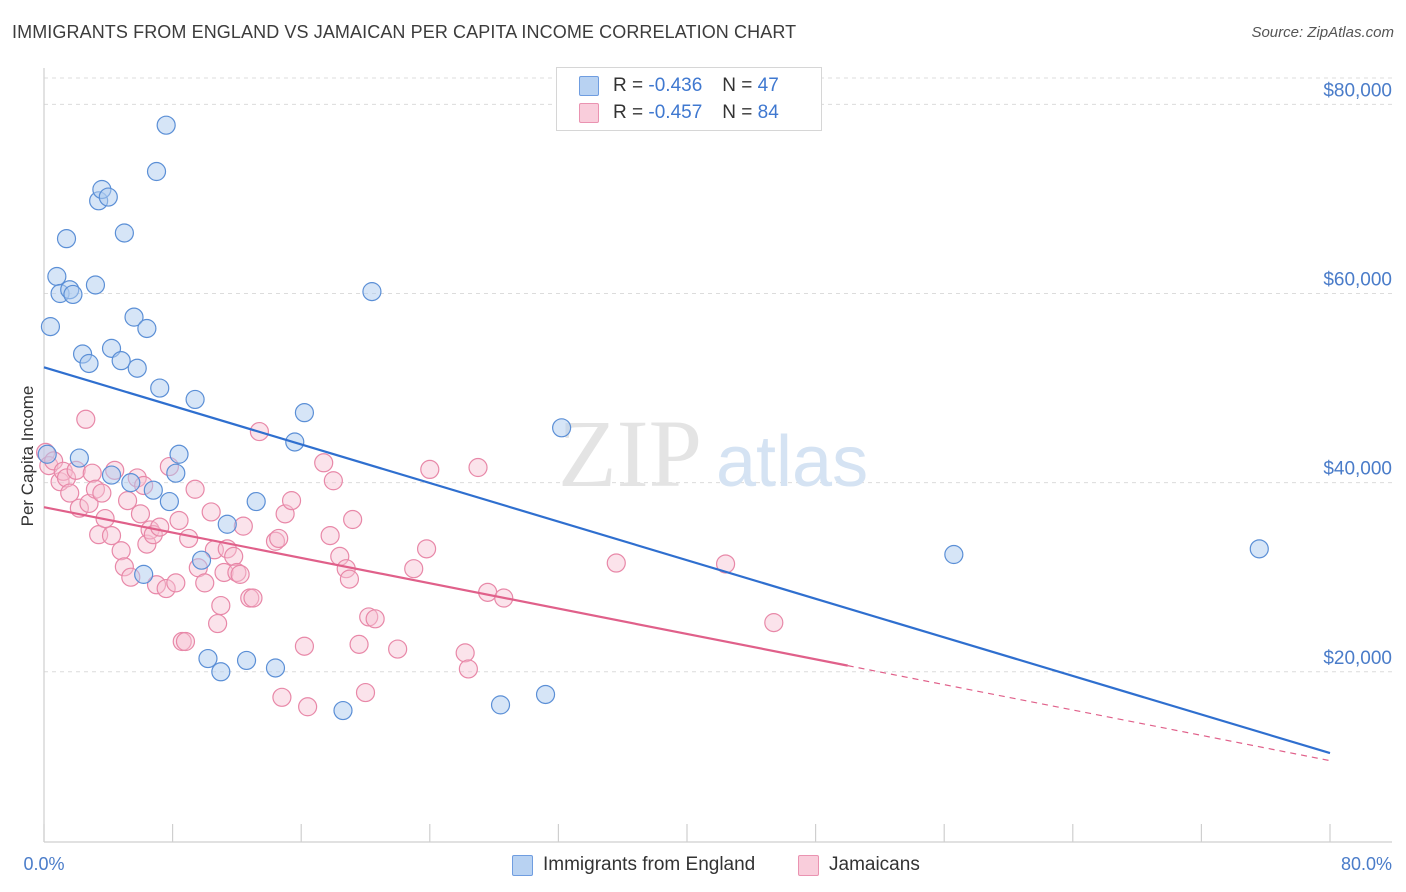  I want to click on legend-r-value: -0.436, so click(675, 85).